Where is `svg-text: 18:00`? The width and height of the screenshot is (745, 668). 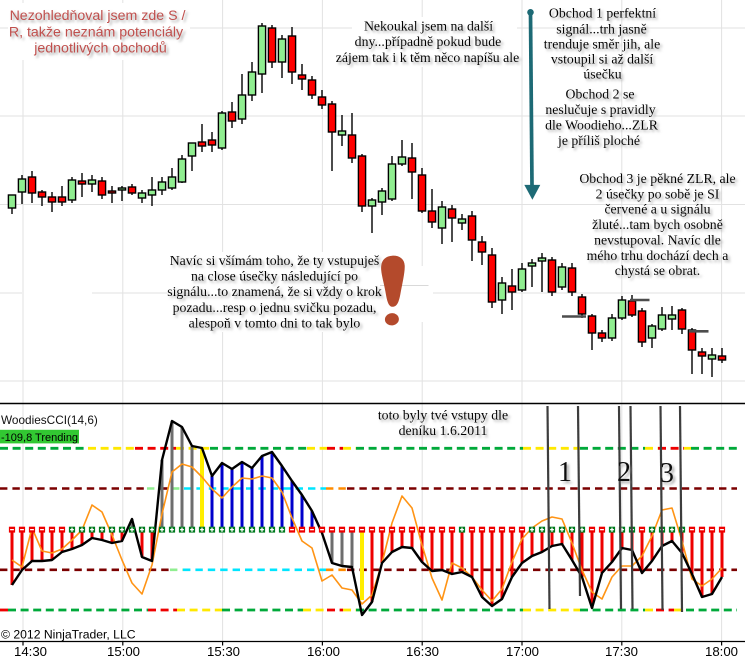
svg-text: 18:00 is located at coordinates (721, 651).